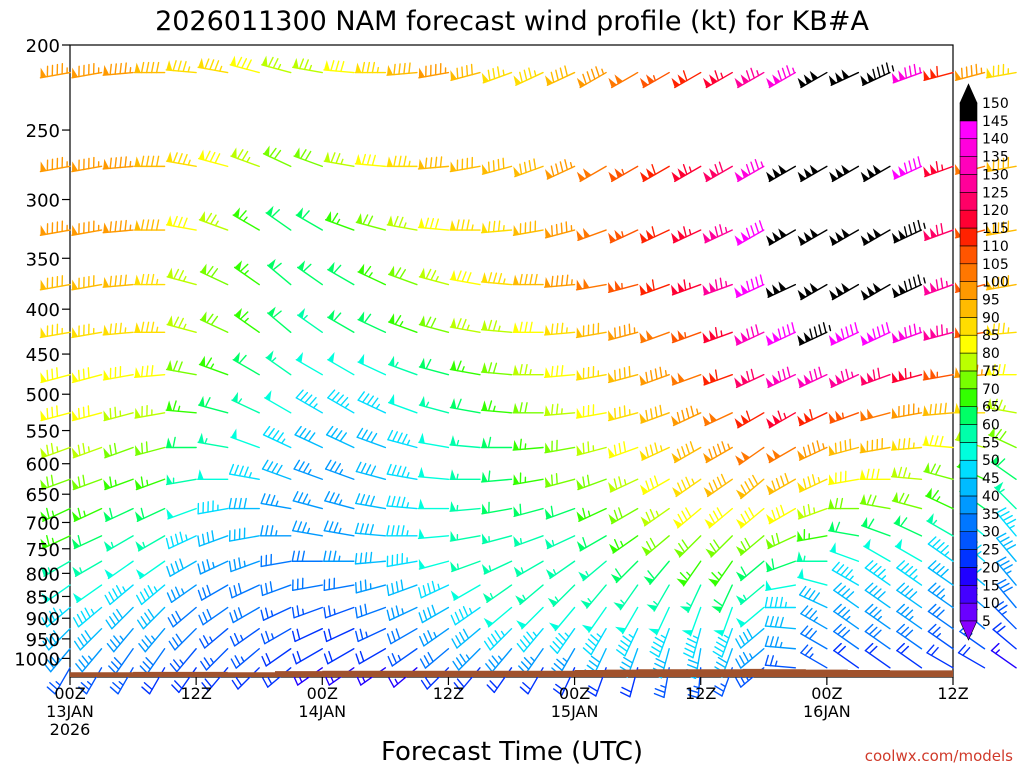 Image resolution: width=1024 pixels, height=768 pixels. I want to click on credit-text: coolwx.com/models, so click(939, 756).